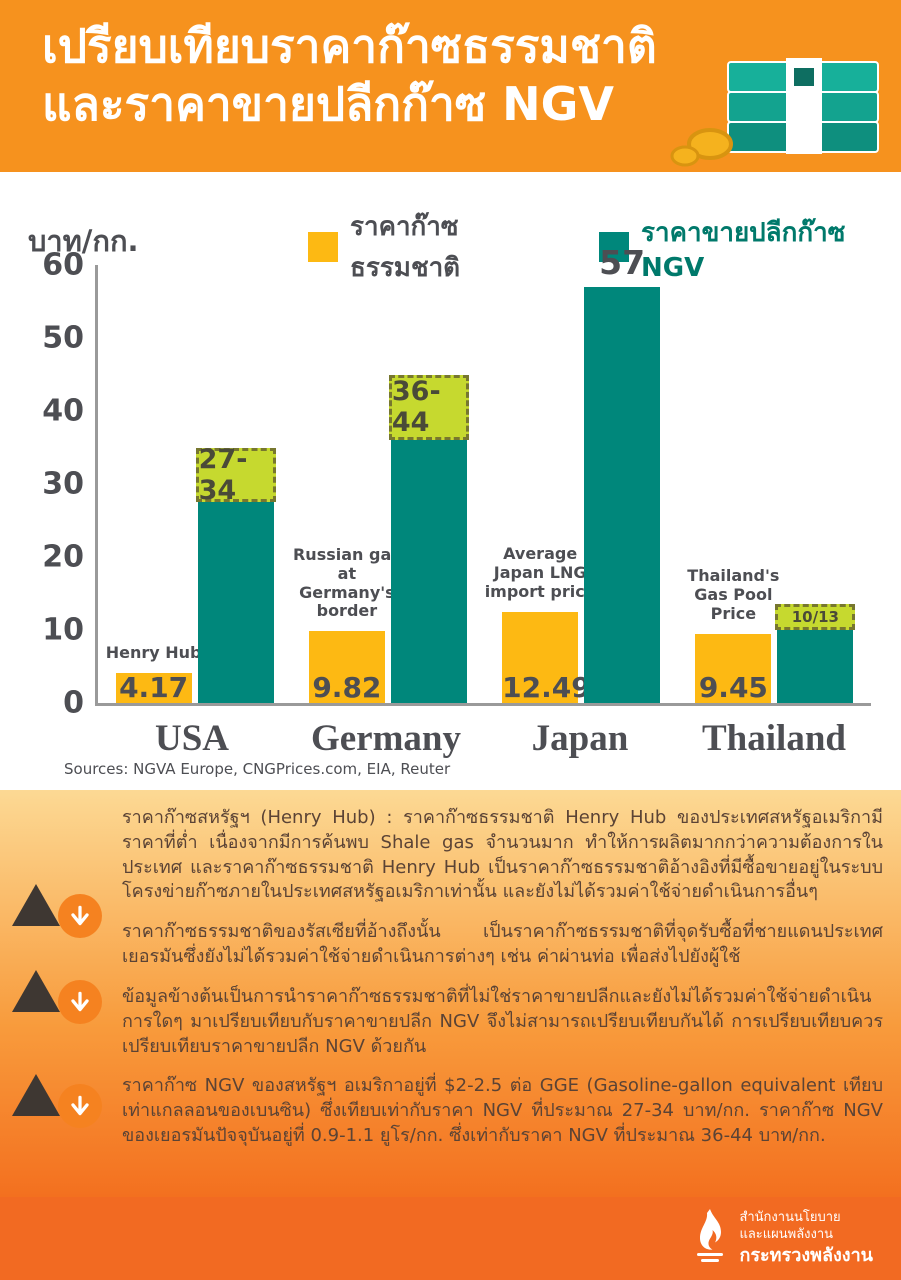 The width and height of the screenshot is (901, 1280). What do you see at coordinates (346, 582) in the screenshot?
I see `gas-source-annotation: Russian gas at Germany's border` at bounding box center [346, 582].